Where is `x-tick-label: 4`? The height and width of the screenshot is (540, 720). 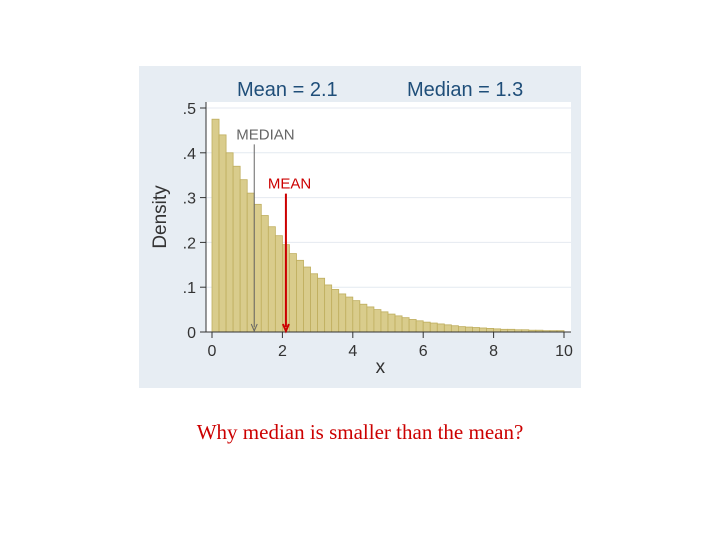
x-tick-label: 4 is located at coordinates (352, 351).